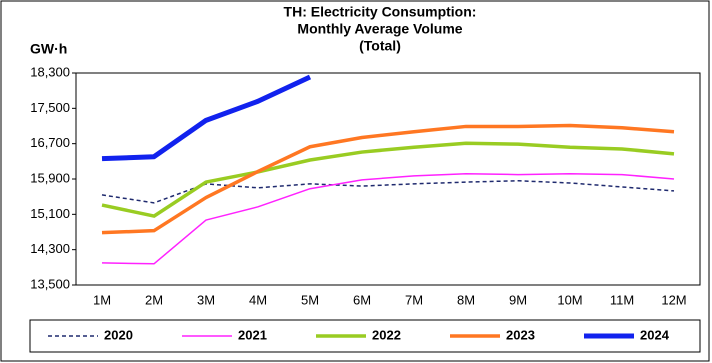  Describe the element at coordinates (50, 248) in the screenshot. I see `y-tick-label: 14,300` at that location.